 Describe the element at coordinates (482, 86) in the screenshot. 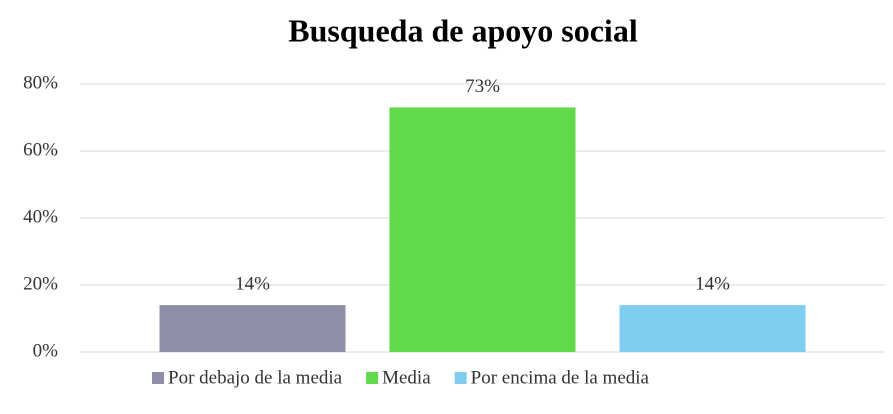

I see `value-label: 73%` at that location.